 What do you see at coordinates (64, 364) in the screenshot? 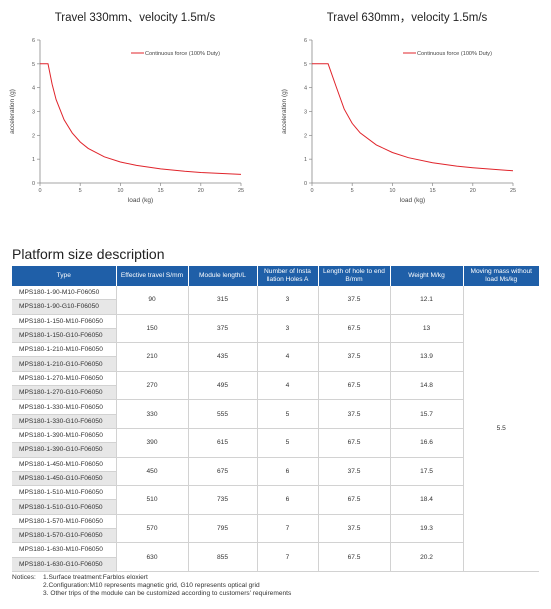
I see `type-cell: MPS180-1-210-G10-F06050` at bounding box center [64, 364].